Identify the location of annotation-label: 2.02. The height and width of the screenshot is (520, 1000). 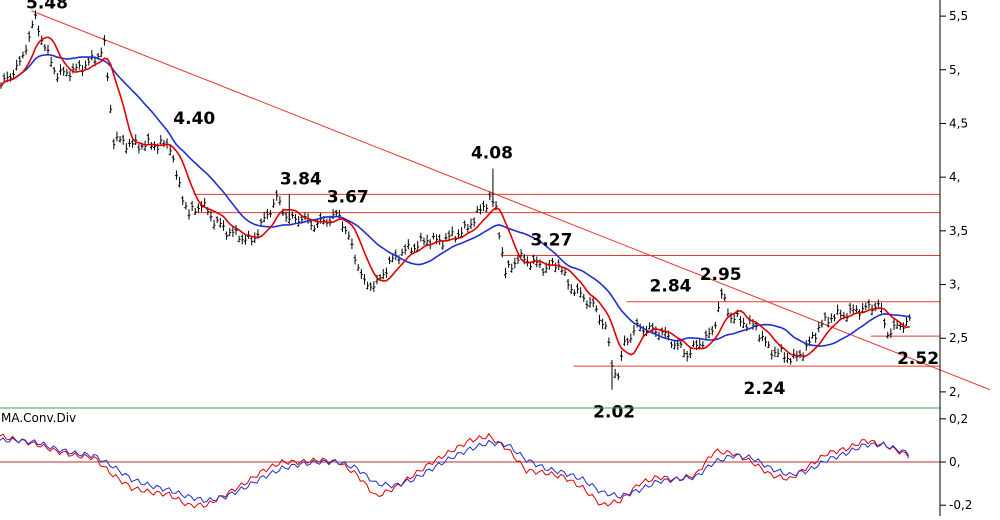
(614, 413).